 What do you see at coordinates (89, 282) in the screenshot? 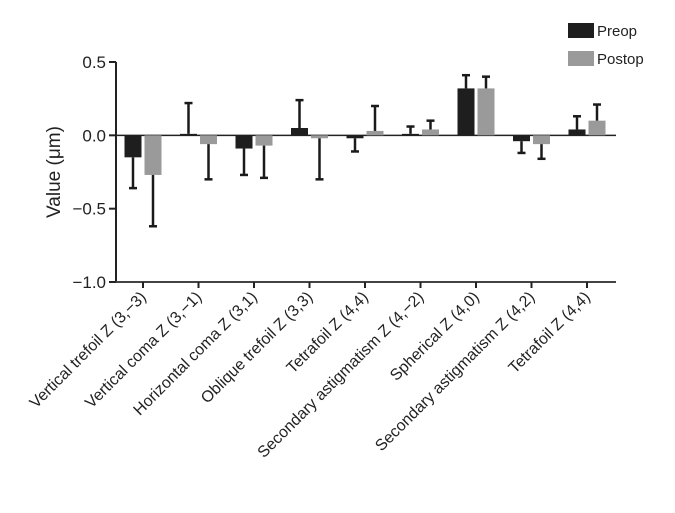
I see `y-tick-label: −1.0` at bounding box center [89, 282].